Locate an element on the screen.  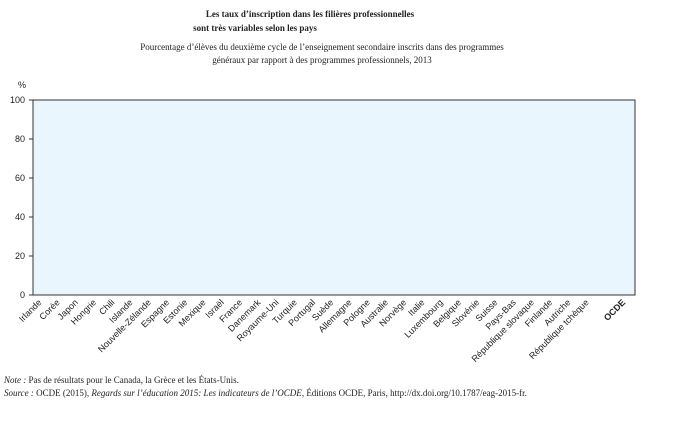
y-tick-label: 40 is located at coordinates (20, 217).